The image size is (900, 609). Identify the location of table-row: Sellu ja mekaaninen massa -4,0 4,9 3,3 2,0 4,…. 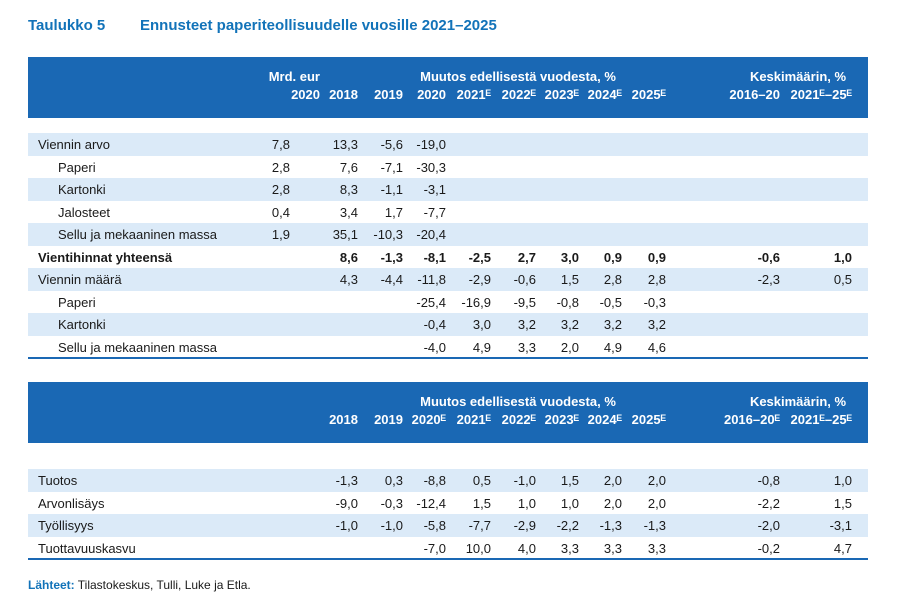
(448, 347).